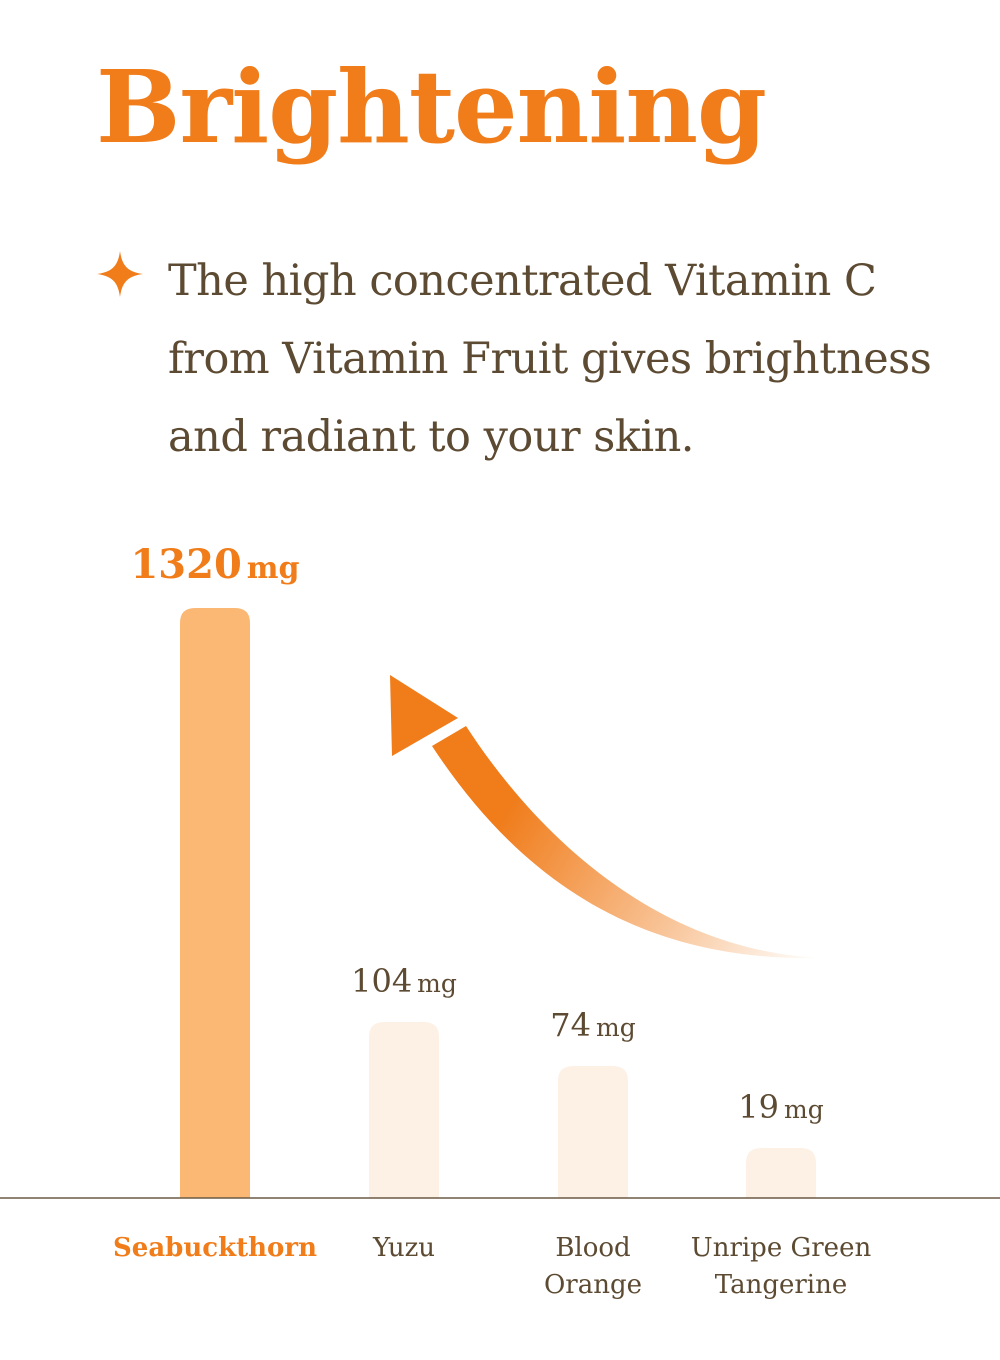 This screenshot has height=1360, width=1000. Describe the element at coordinates (626, 842) in the screenshot. I see `trend-arrow-tail` at that location.